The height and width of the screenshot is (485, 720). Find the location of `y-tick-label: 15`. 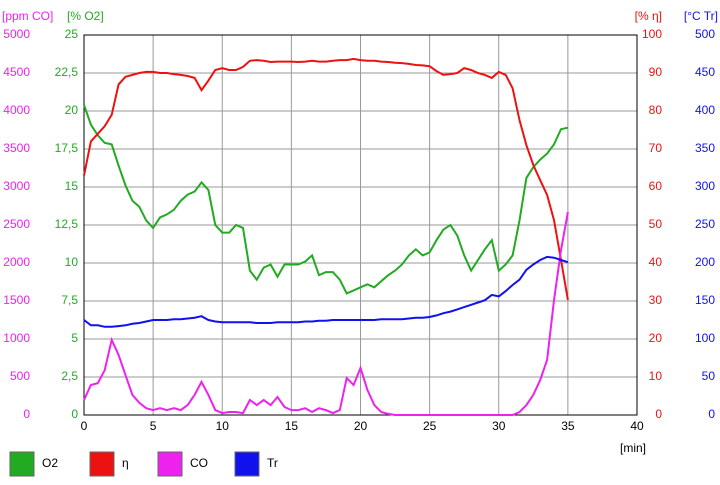

y-tick-label: 15 is located at coordinates (72, 186).